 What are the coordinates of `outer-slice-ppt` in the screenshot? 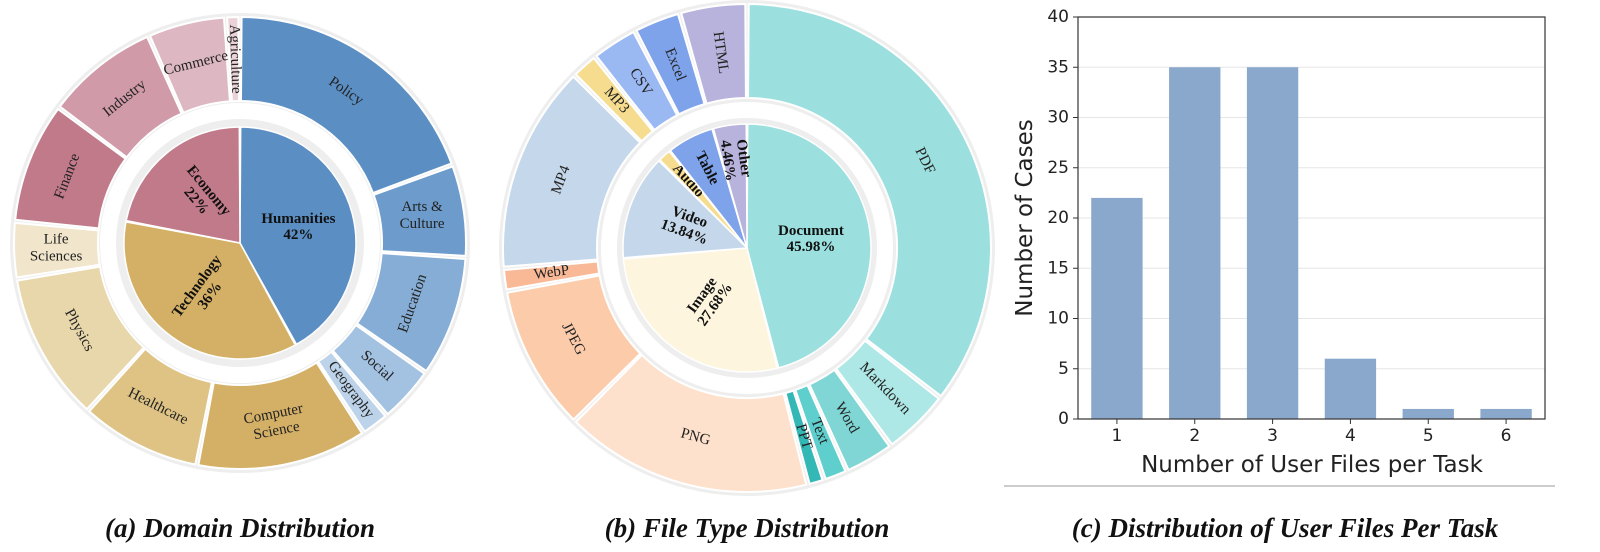 It's located at (804, 437).